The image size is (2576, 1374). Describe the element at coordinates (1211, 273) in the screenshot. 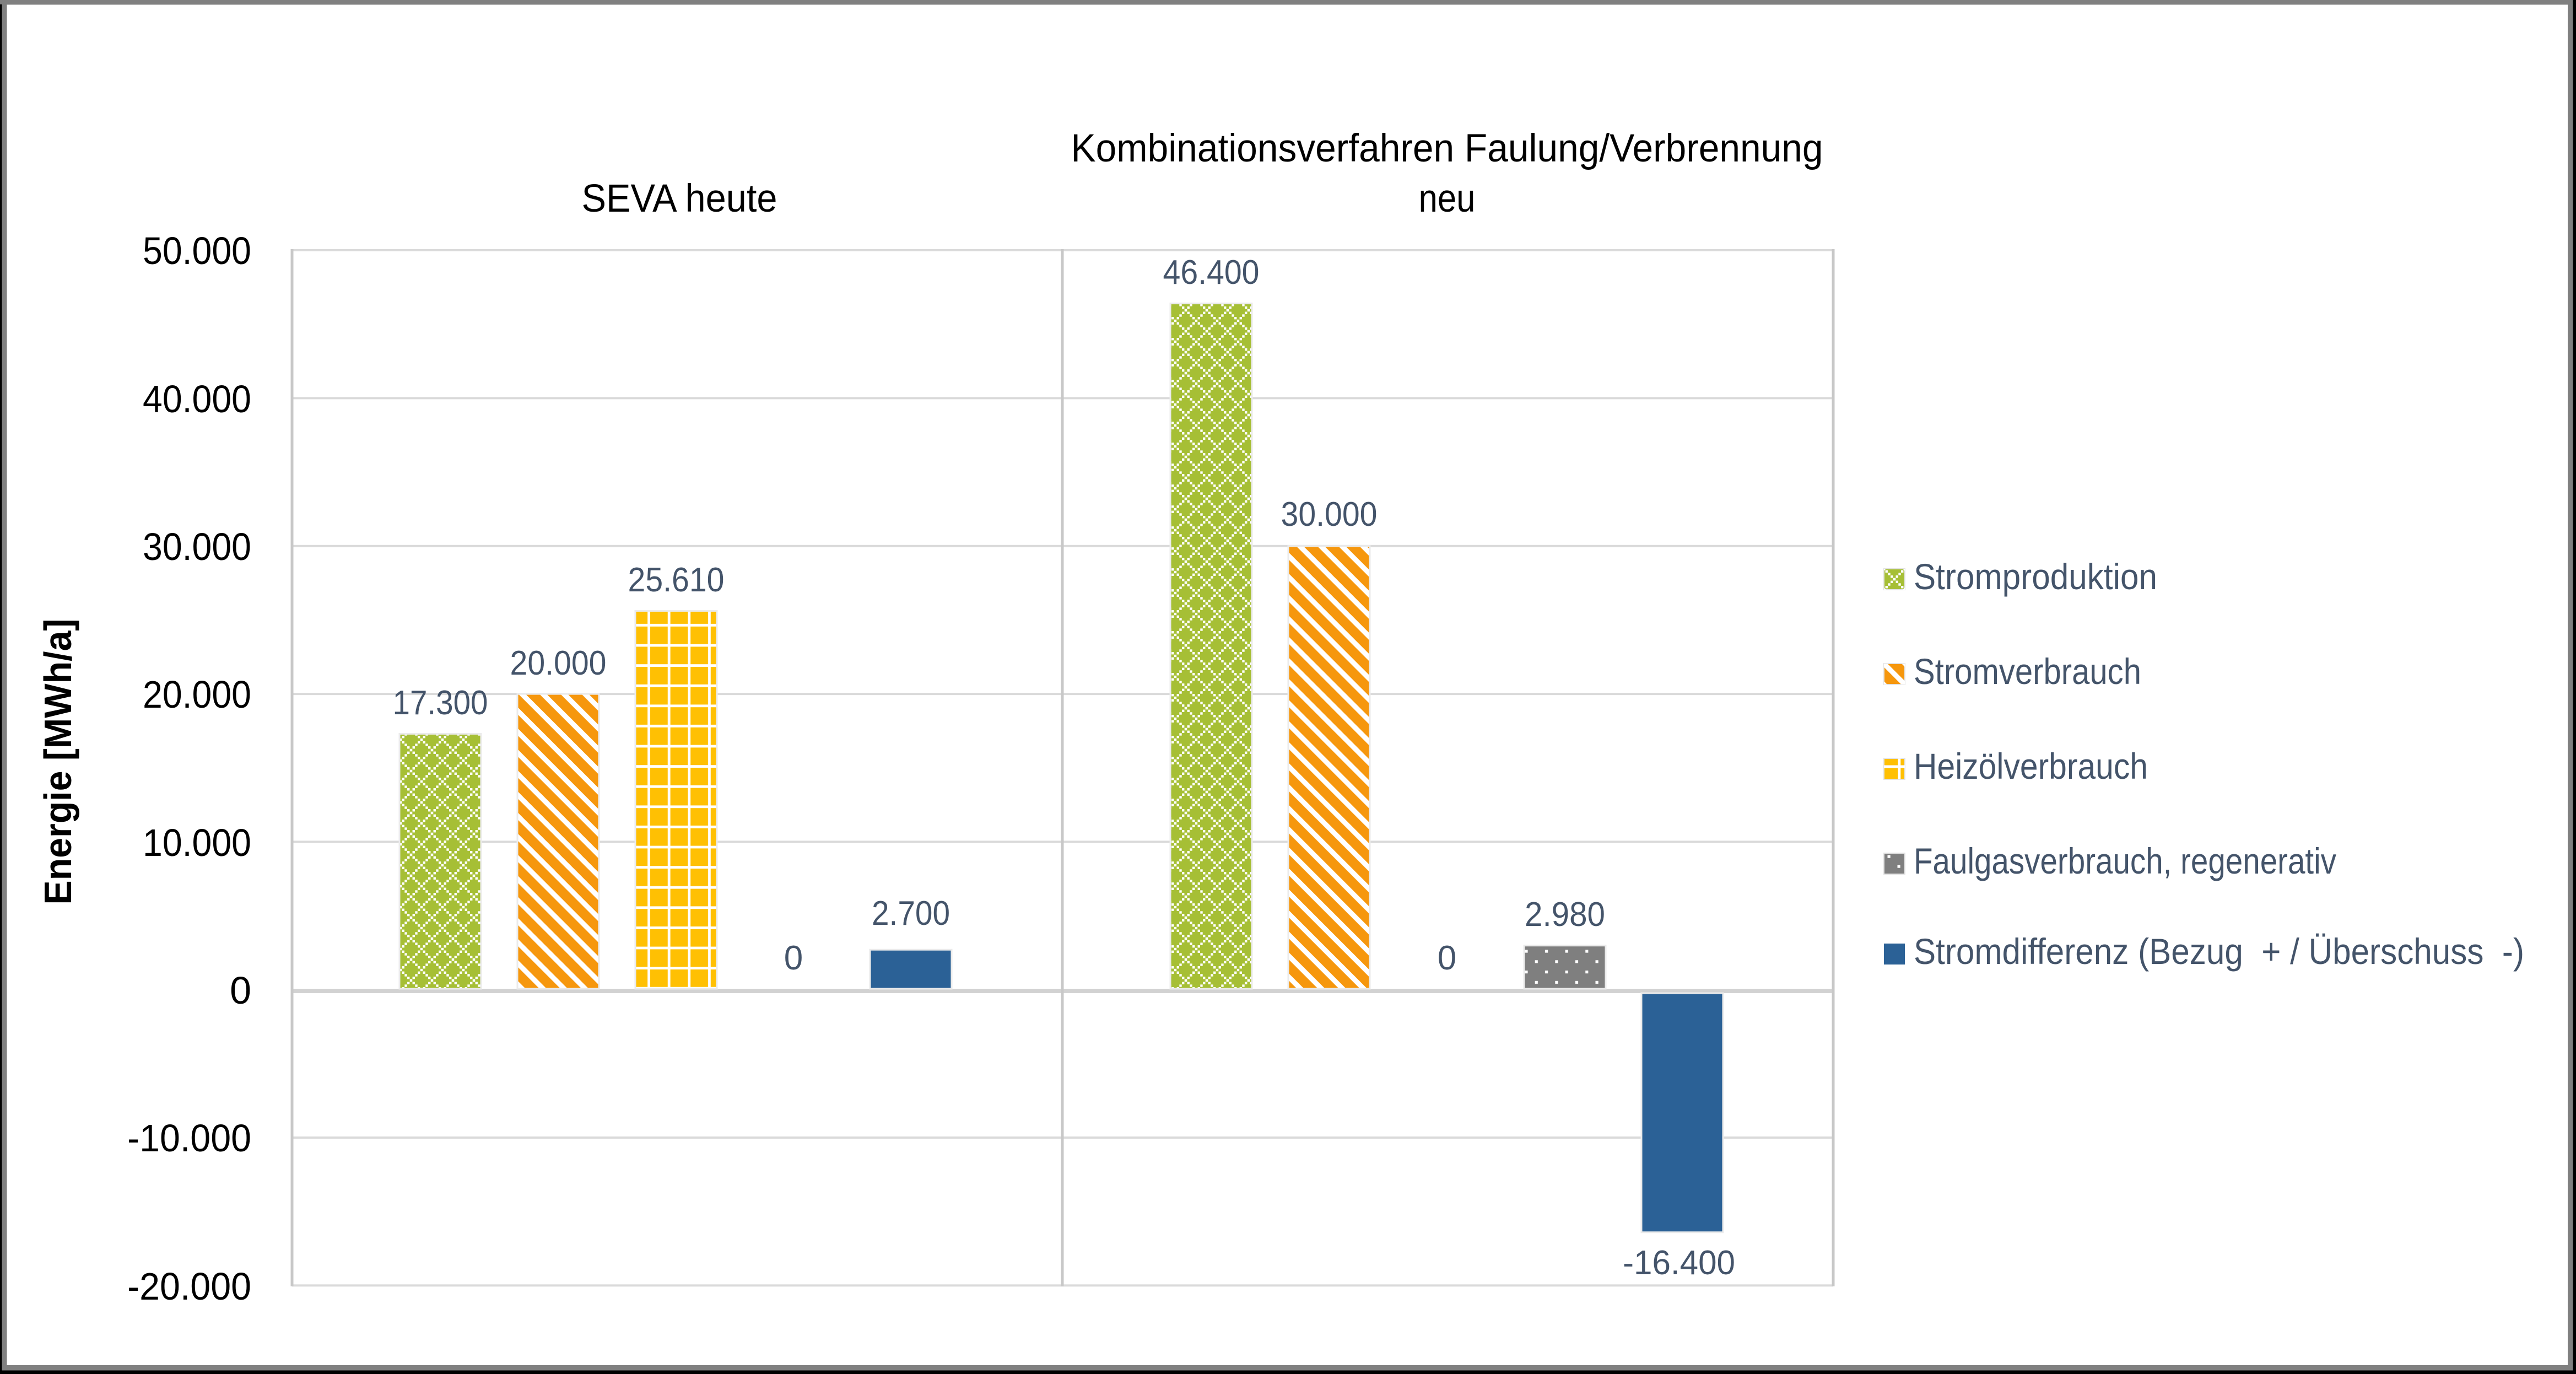

I see `svg-text: 46.400` at that location.